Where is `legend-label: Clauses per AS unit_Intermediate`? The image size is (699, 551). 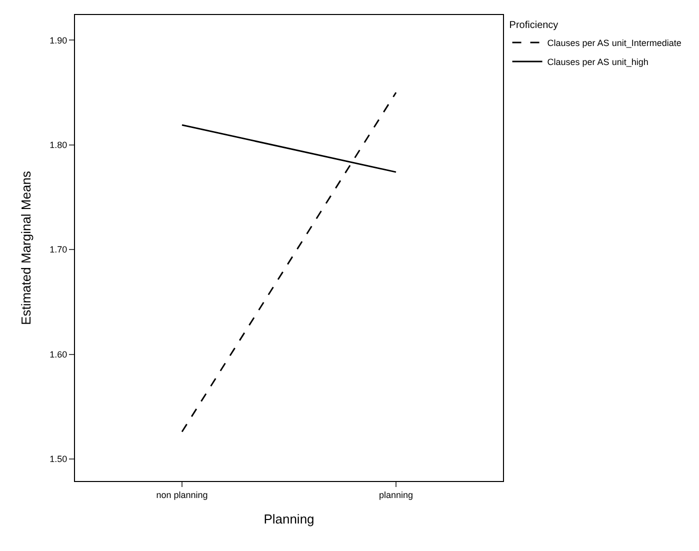 legend-label: Clauses per AS unit_Intermediate is located at coordinates (614, 43).